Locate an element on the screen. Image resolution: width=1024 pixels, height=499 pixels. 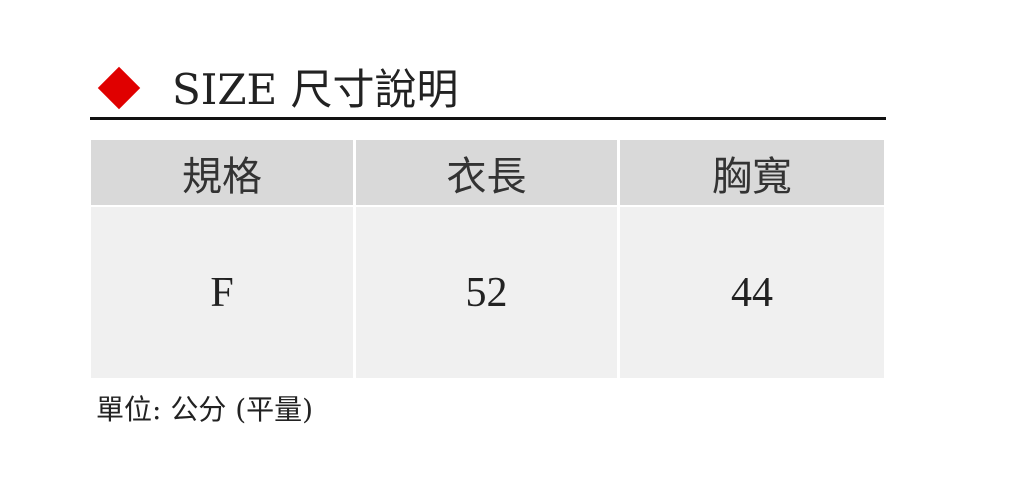
section-title: SIZE 尺寸說明 is located at coordinates (315, 89).